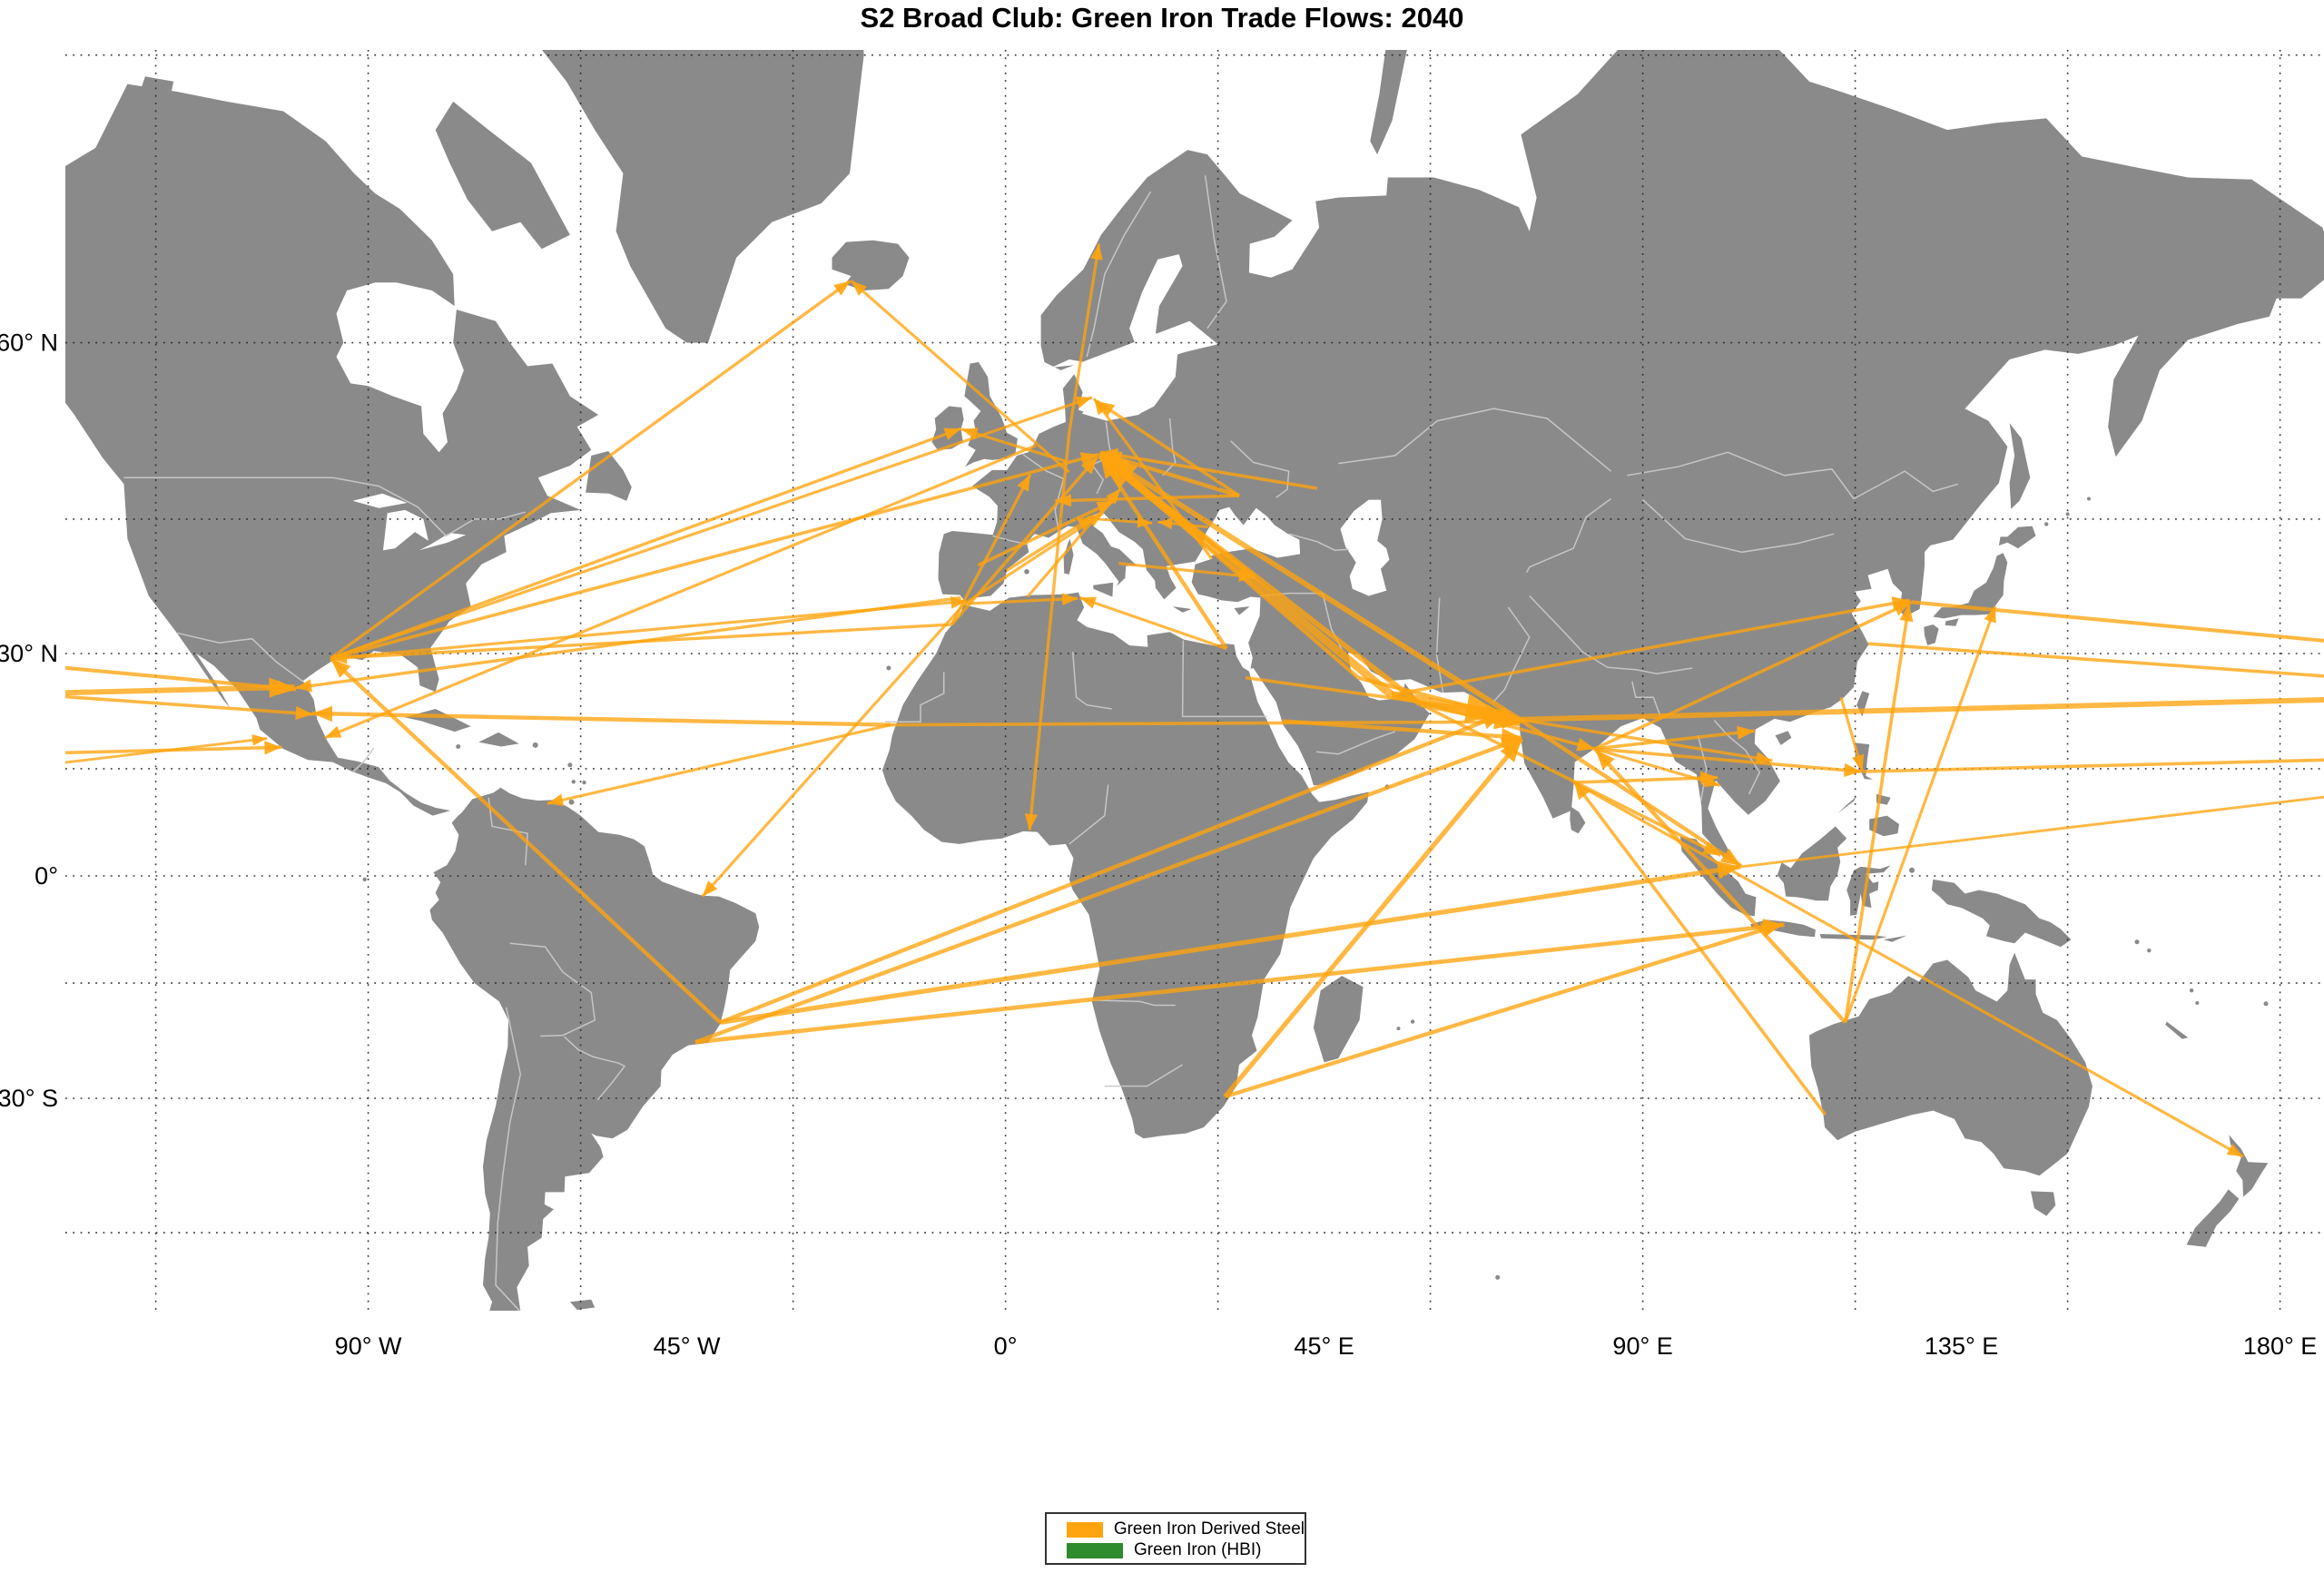 Image resolution: width=2324 pixels, height=1573 pixels. I want to click on legend-swatch-steel-icon, so click(1085, 1529).